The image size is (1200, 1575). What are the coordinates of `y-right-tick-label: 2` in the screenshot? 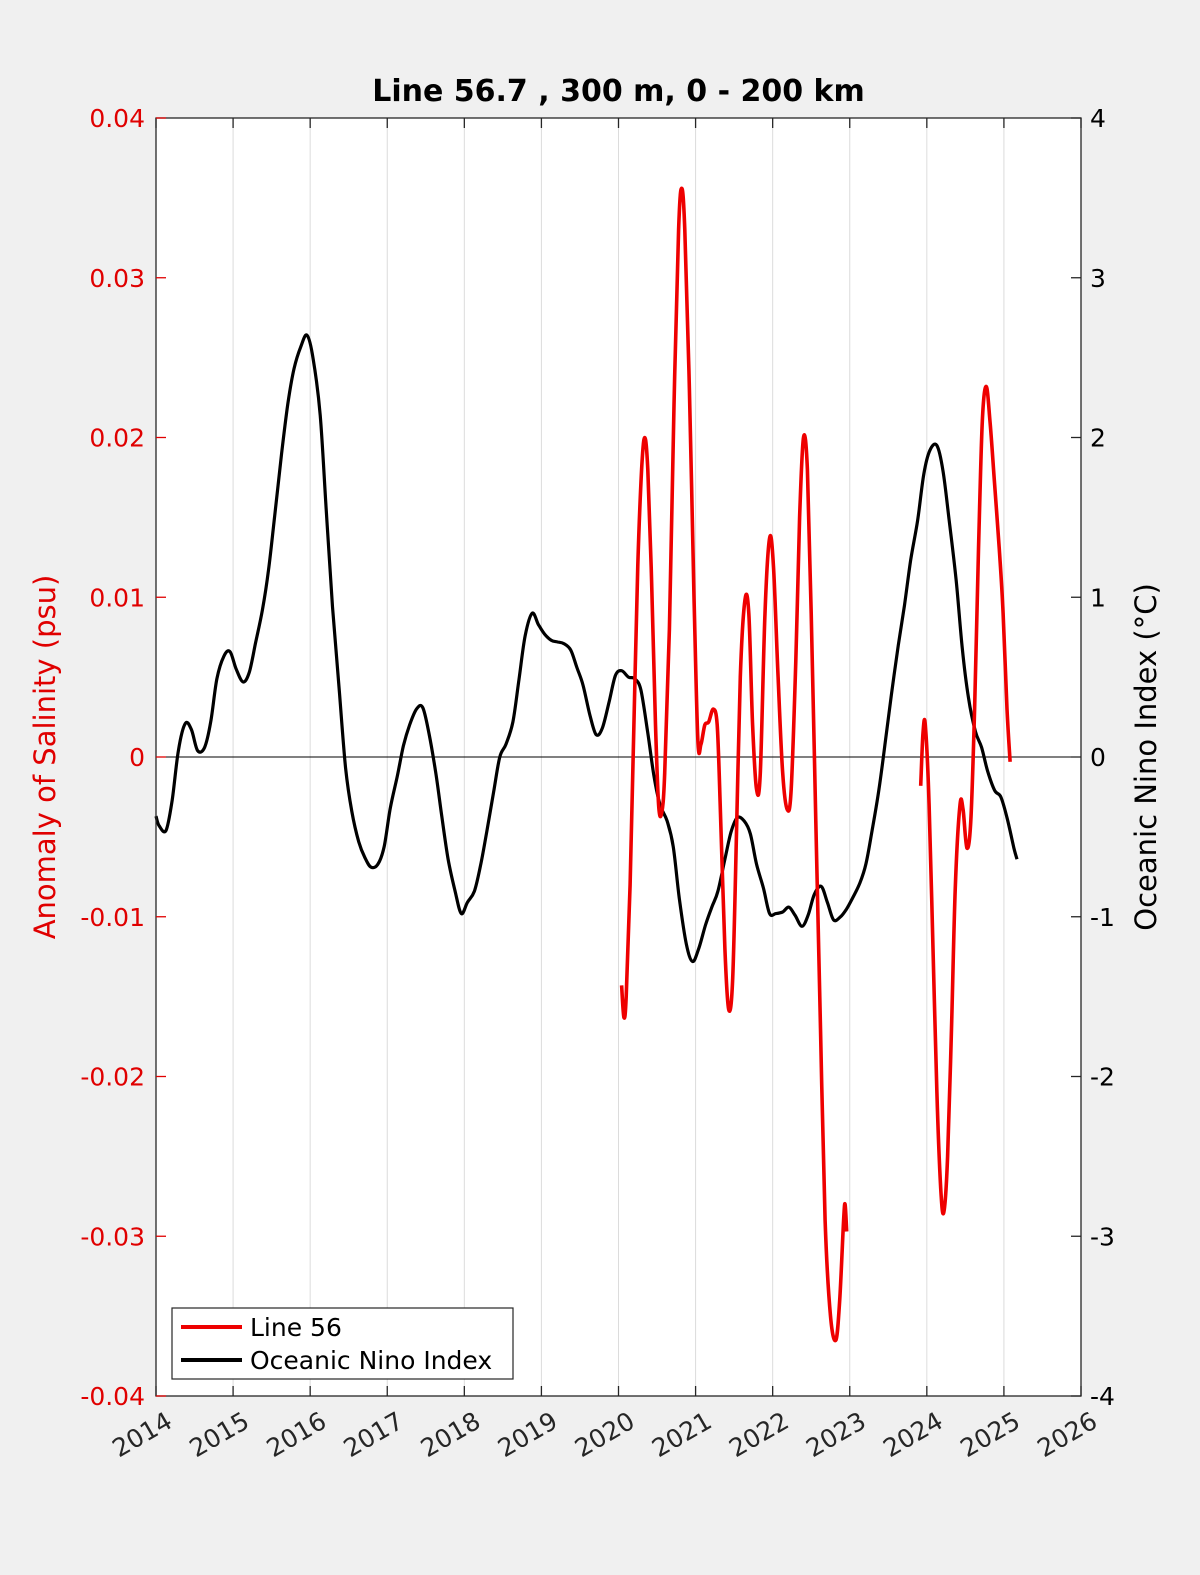 It's located at (1098, 438).